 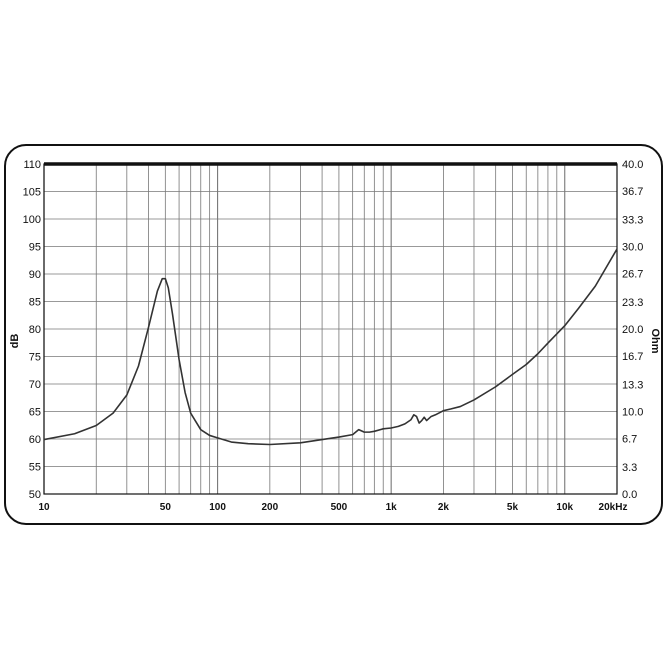 What do you see at coordinates (35, 330) in the screenshot?
I see `y-tick-label: 80` at bounding box center [35, 330].